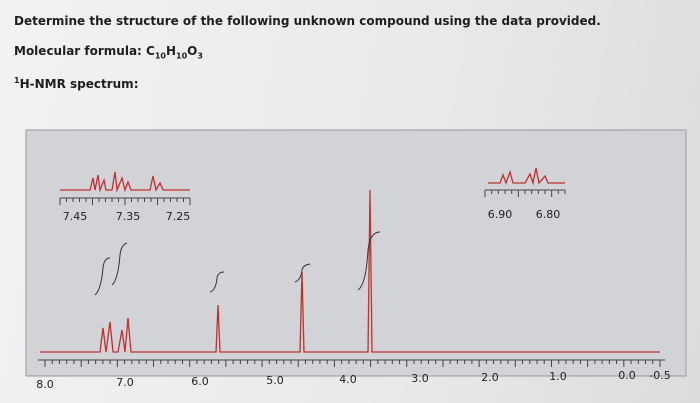 This screenshot has width=700, height=403. Describe the element at coordinates (558, 376) in the screenshot. I see `axis-label: 1.0` at that location.